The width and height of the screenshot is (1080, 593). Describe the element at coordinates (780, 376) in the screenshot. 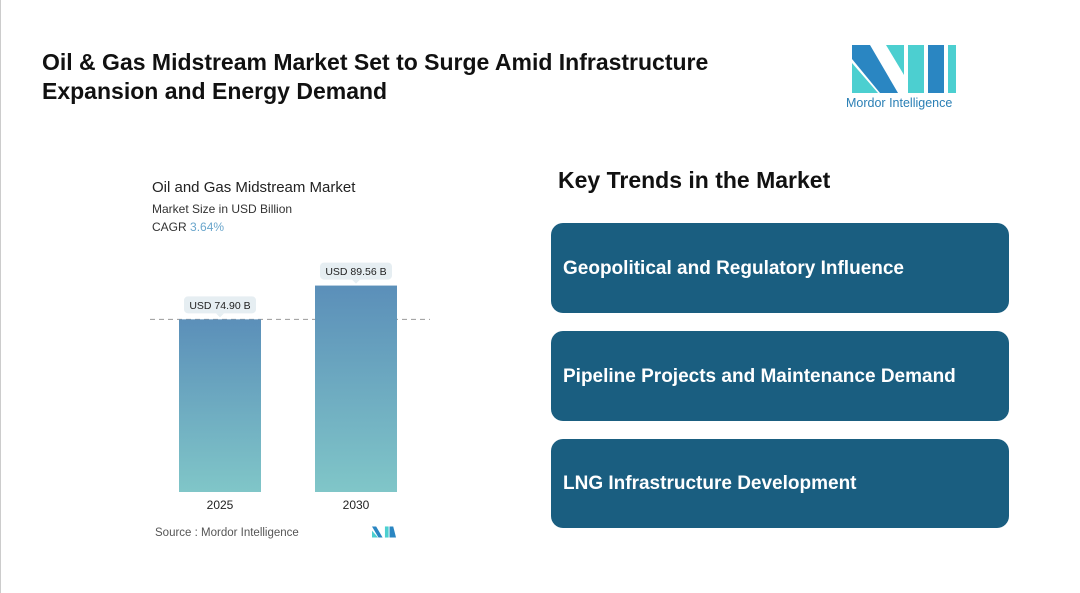

I see `trend-card: Pipeline Projects and Maintenance Demand` at that location.